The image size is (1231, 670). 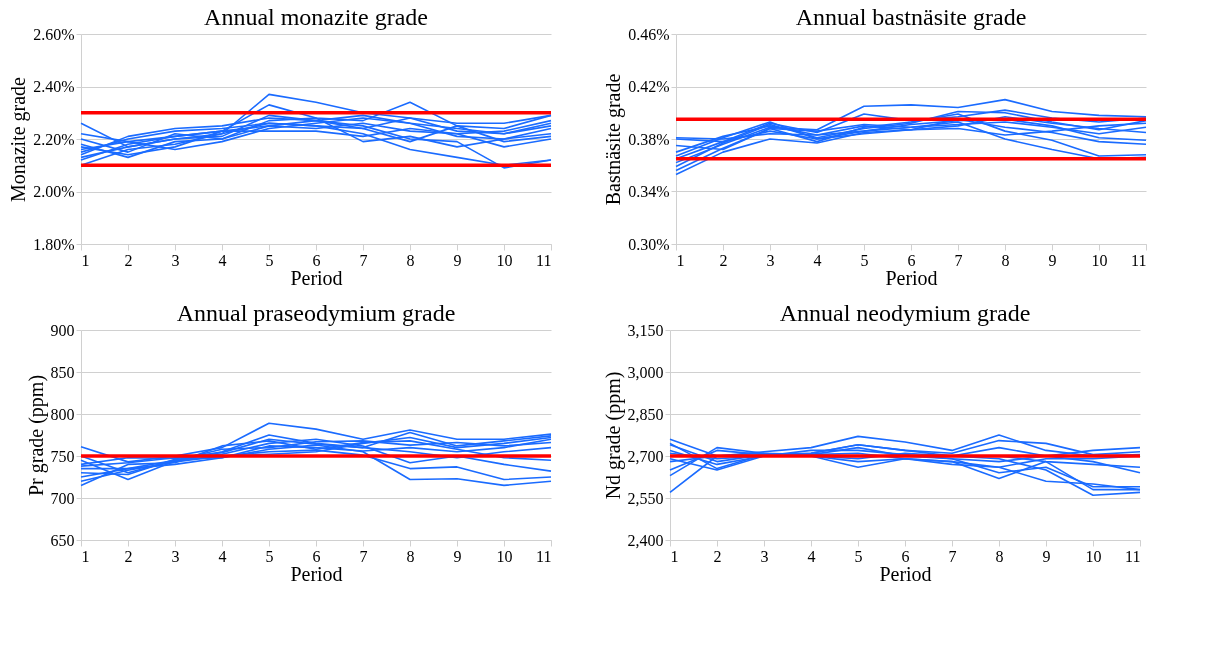 What do you see at coordinates (649, 191) in the screenshot?
I see `y-tick-label: 0.34%` at bounding box center [649, 191].